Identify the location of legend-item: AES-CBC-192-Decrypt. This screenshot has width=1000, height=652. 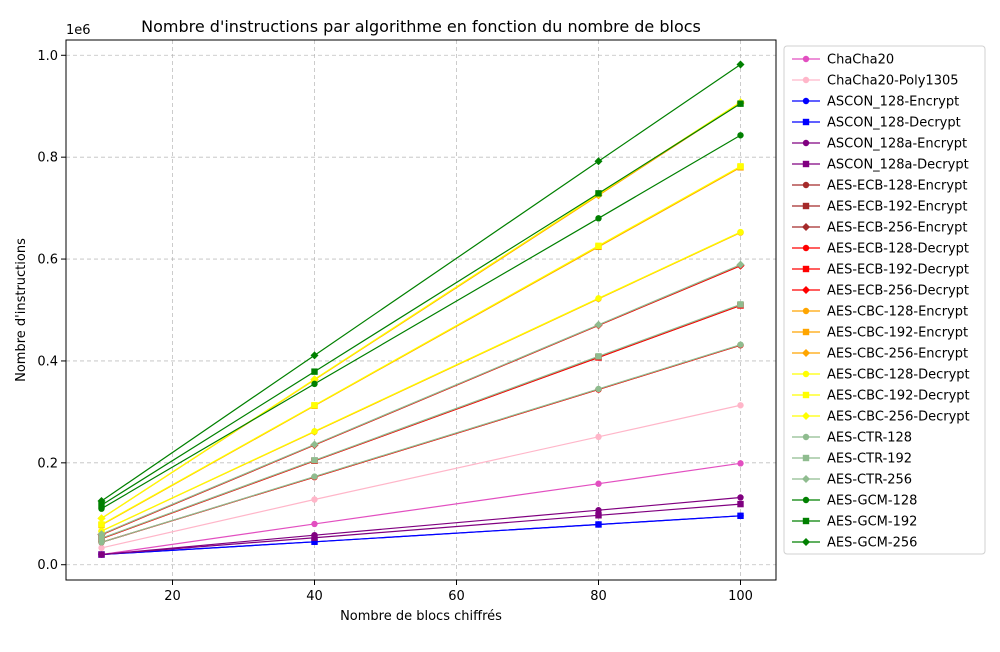
(881, 396).